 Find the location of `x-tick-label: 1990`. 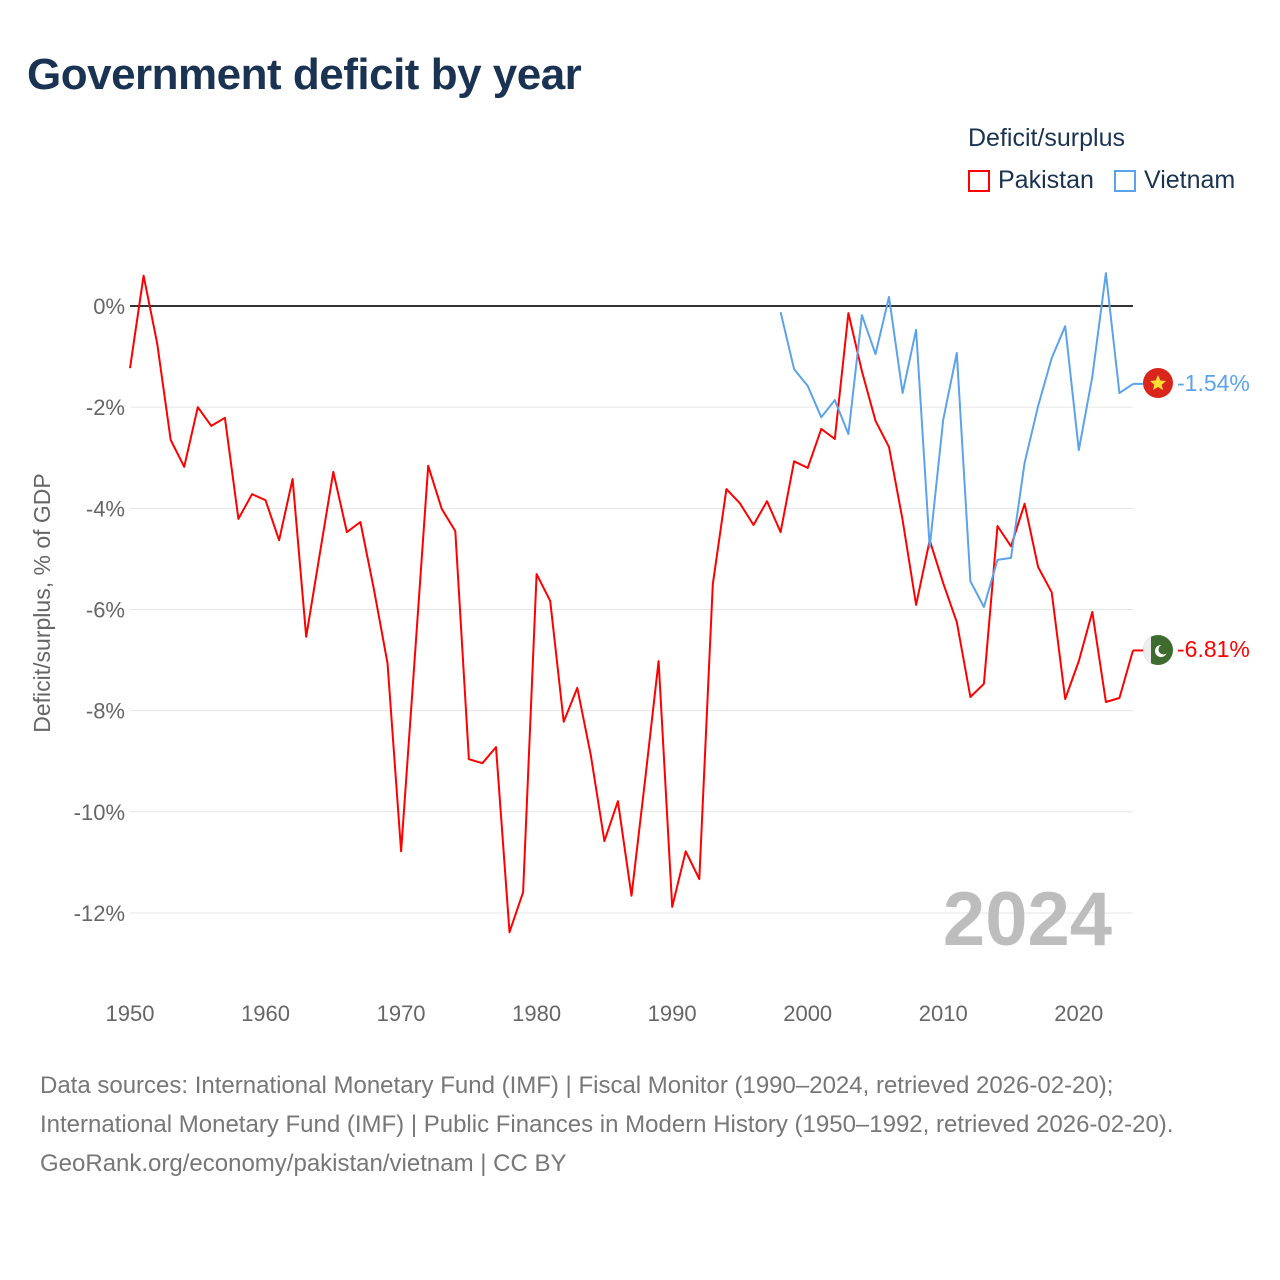

x-tick-label: 1990 is located at coordinates (672, 1013).